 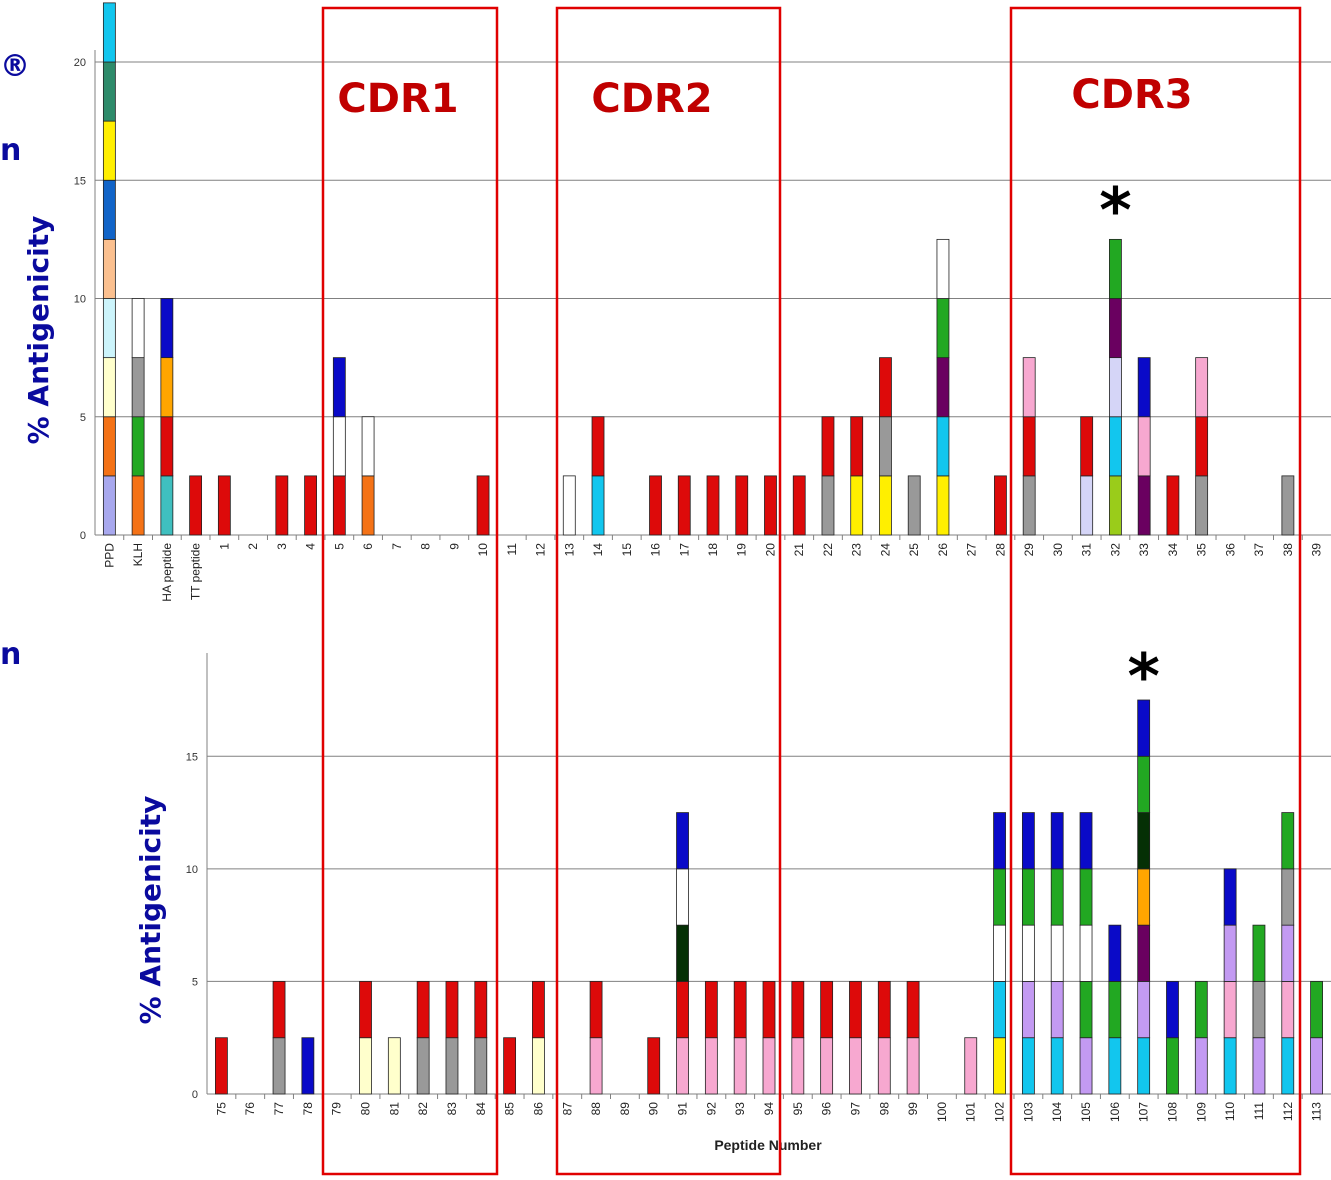 What do you see at coordinates (279, 1109) in the screenshot?
I see `x-tick-label: 77` at bounding box center [279, 1109].